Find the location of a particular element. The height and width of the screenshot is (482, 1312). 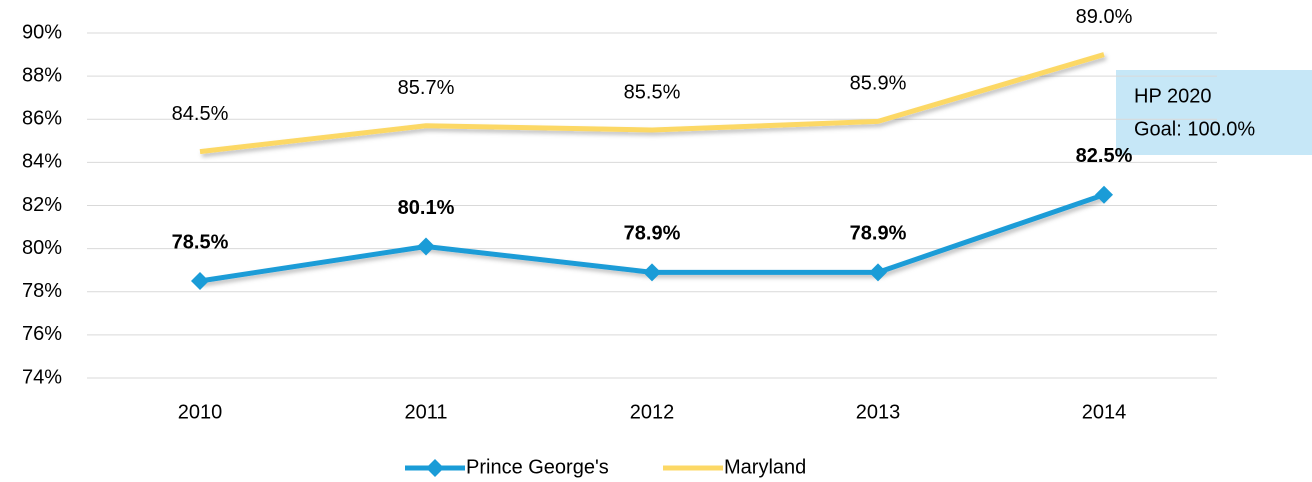

y-tick-label: 80% is located at coordinates (42, 248).